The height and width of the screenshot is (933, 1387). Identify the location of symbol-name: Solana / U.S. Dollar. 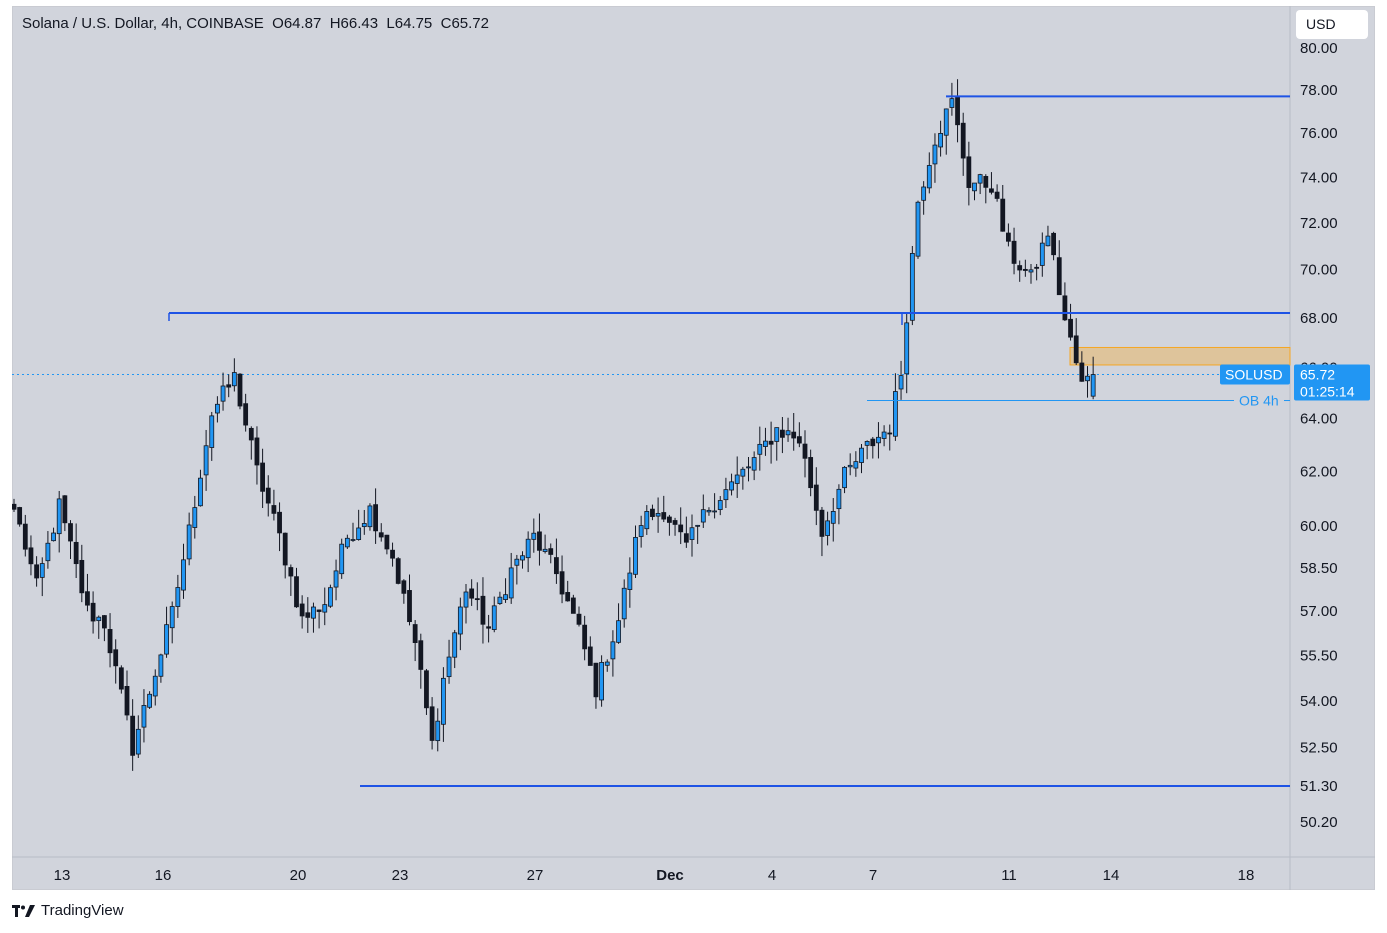
(87, 23).